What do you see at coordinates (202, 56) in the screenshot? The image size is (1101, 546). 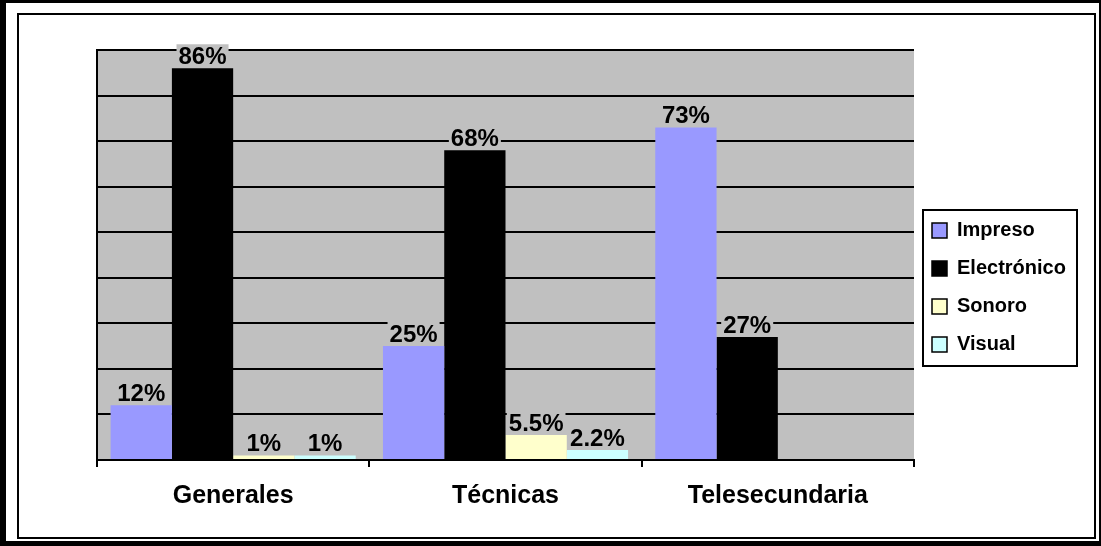 I see `data-label: 86%` at bounding box center [202, 56].